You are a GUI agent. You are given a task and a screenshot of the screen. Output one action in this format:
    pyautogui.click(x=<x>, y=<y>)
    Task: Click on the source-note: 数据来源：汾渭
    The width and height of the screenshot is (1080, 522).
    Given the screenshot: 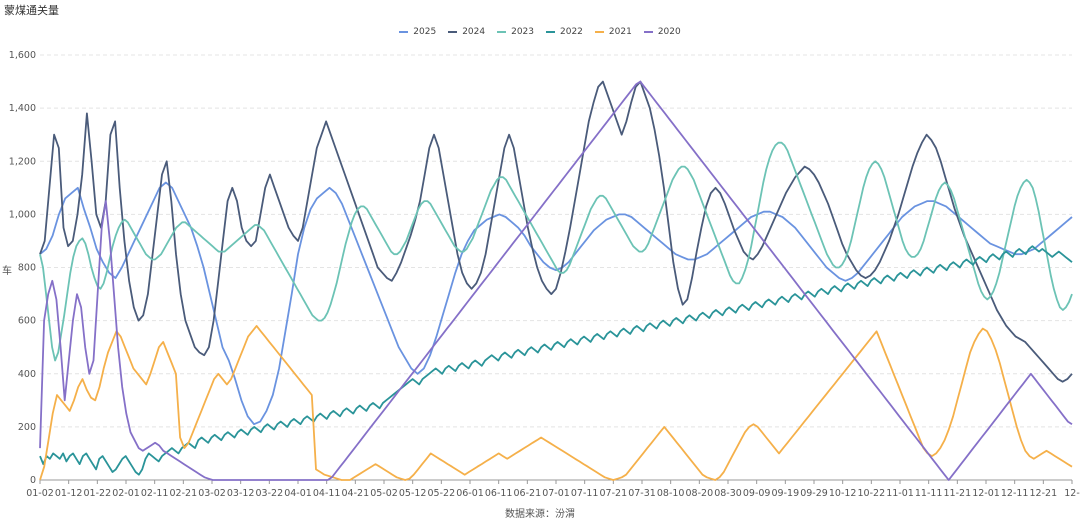 What is the action you would take?
    pyautogui.click(x=540, y=514)
    